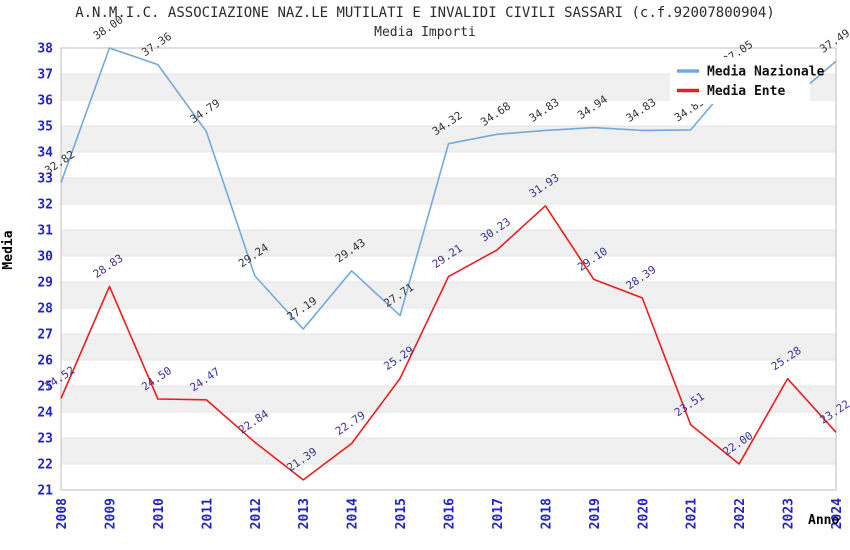  Describe the element at coordinates (45, 465) in the screenshot. I see `y-tick-label: 22` at that location.